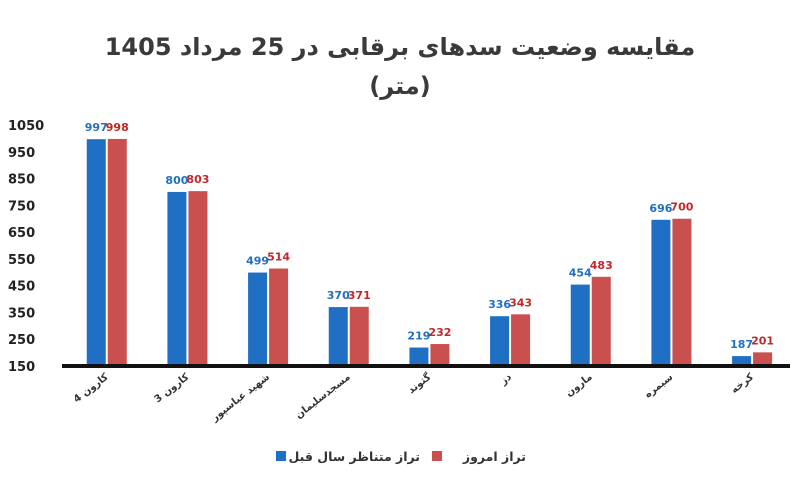  Describe the element at coordinates (21, 153) in the screenshot. I see `y-tick-label: 950` at that location.